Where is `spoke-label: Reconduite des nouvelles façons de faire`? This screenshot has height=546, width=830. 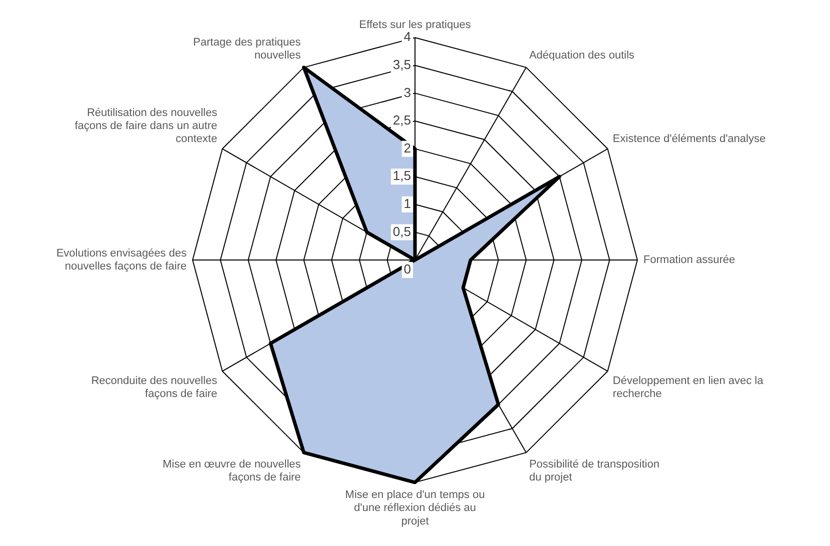 spoke-label: Reconduite des nouvelles façons de faire is located at coordinates (154, 387).